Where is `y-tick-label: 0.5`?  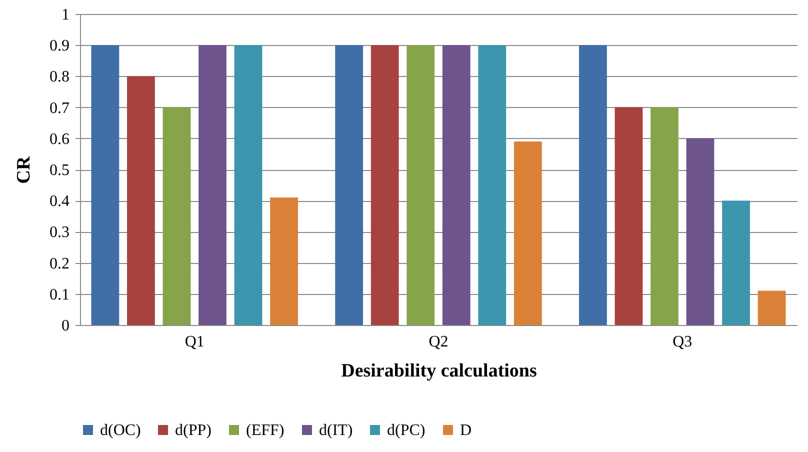 y-tick-label: 0.5 is located at coordinates (60, 170).